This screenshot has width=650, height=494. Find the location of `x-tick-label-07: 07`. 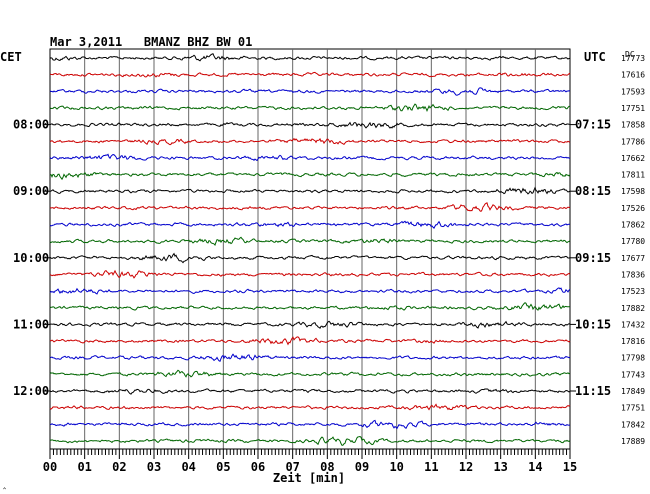

x-tick-label-07: 07 is located at coordinates (292, 467).